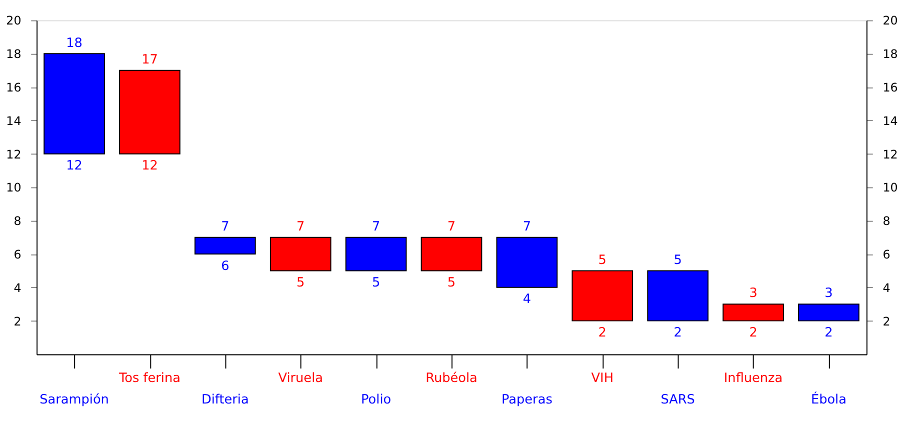  Describe the element at coordinates (376, 400) in the screenshot. I see `x-tick-label: Polio` at that location.